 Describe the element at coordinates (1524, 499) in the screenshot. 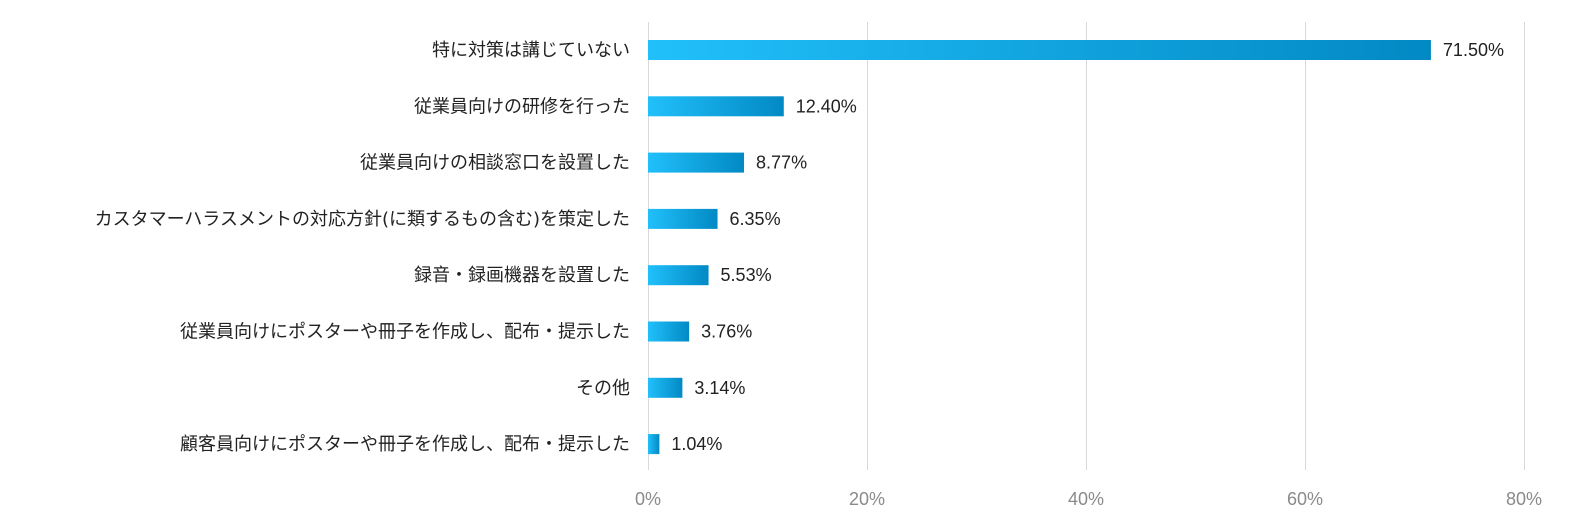

I see `x-tick-label: 80%` at that location.